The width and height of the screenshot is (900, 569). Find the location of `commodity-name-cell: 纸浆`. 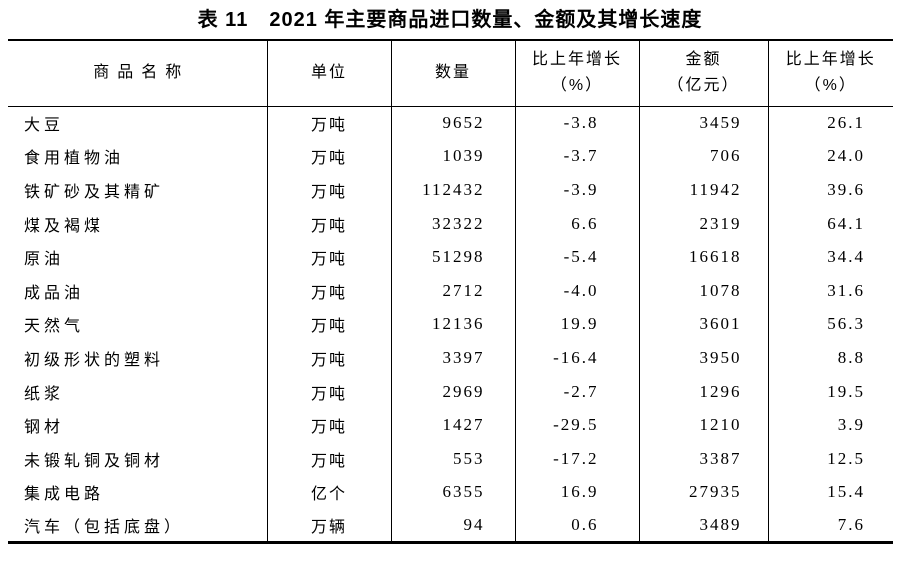

commodity-name-cell: 纸浆 is located at coordinates (138, 391).